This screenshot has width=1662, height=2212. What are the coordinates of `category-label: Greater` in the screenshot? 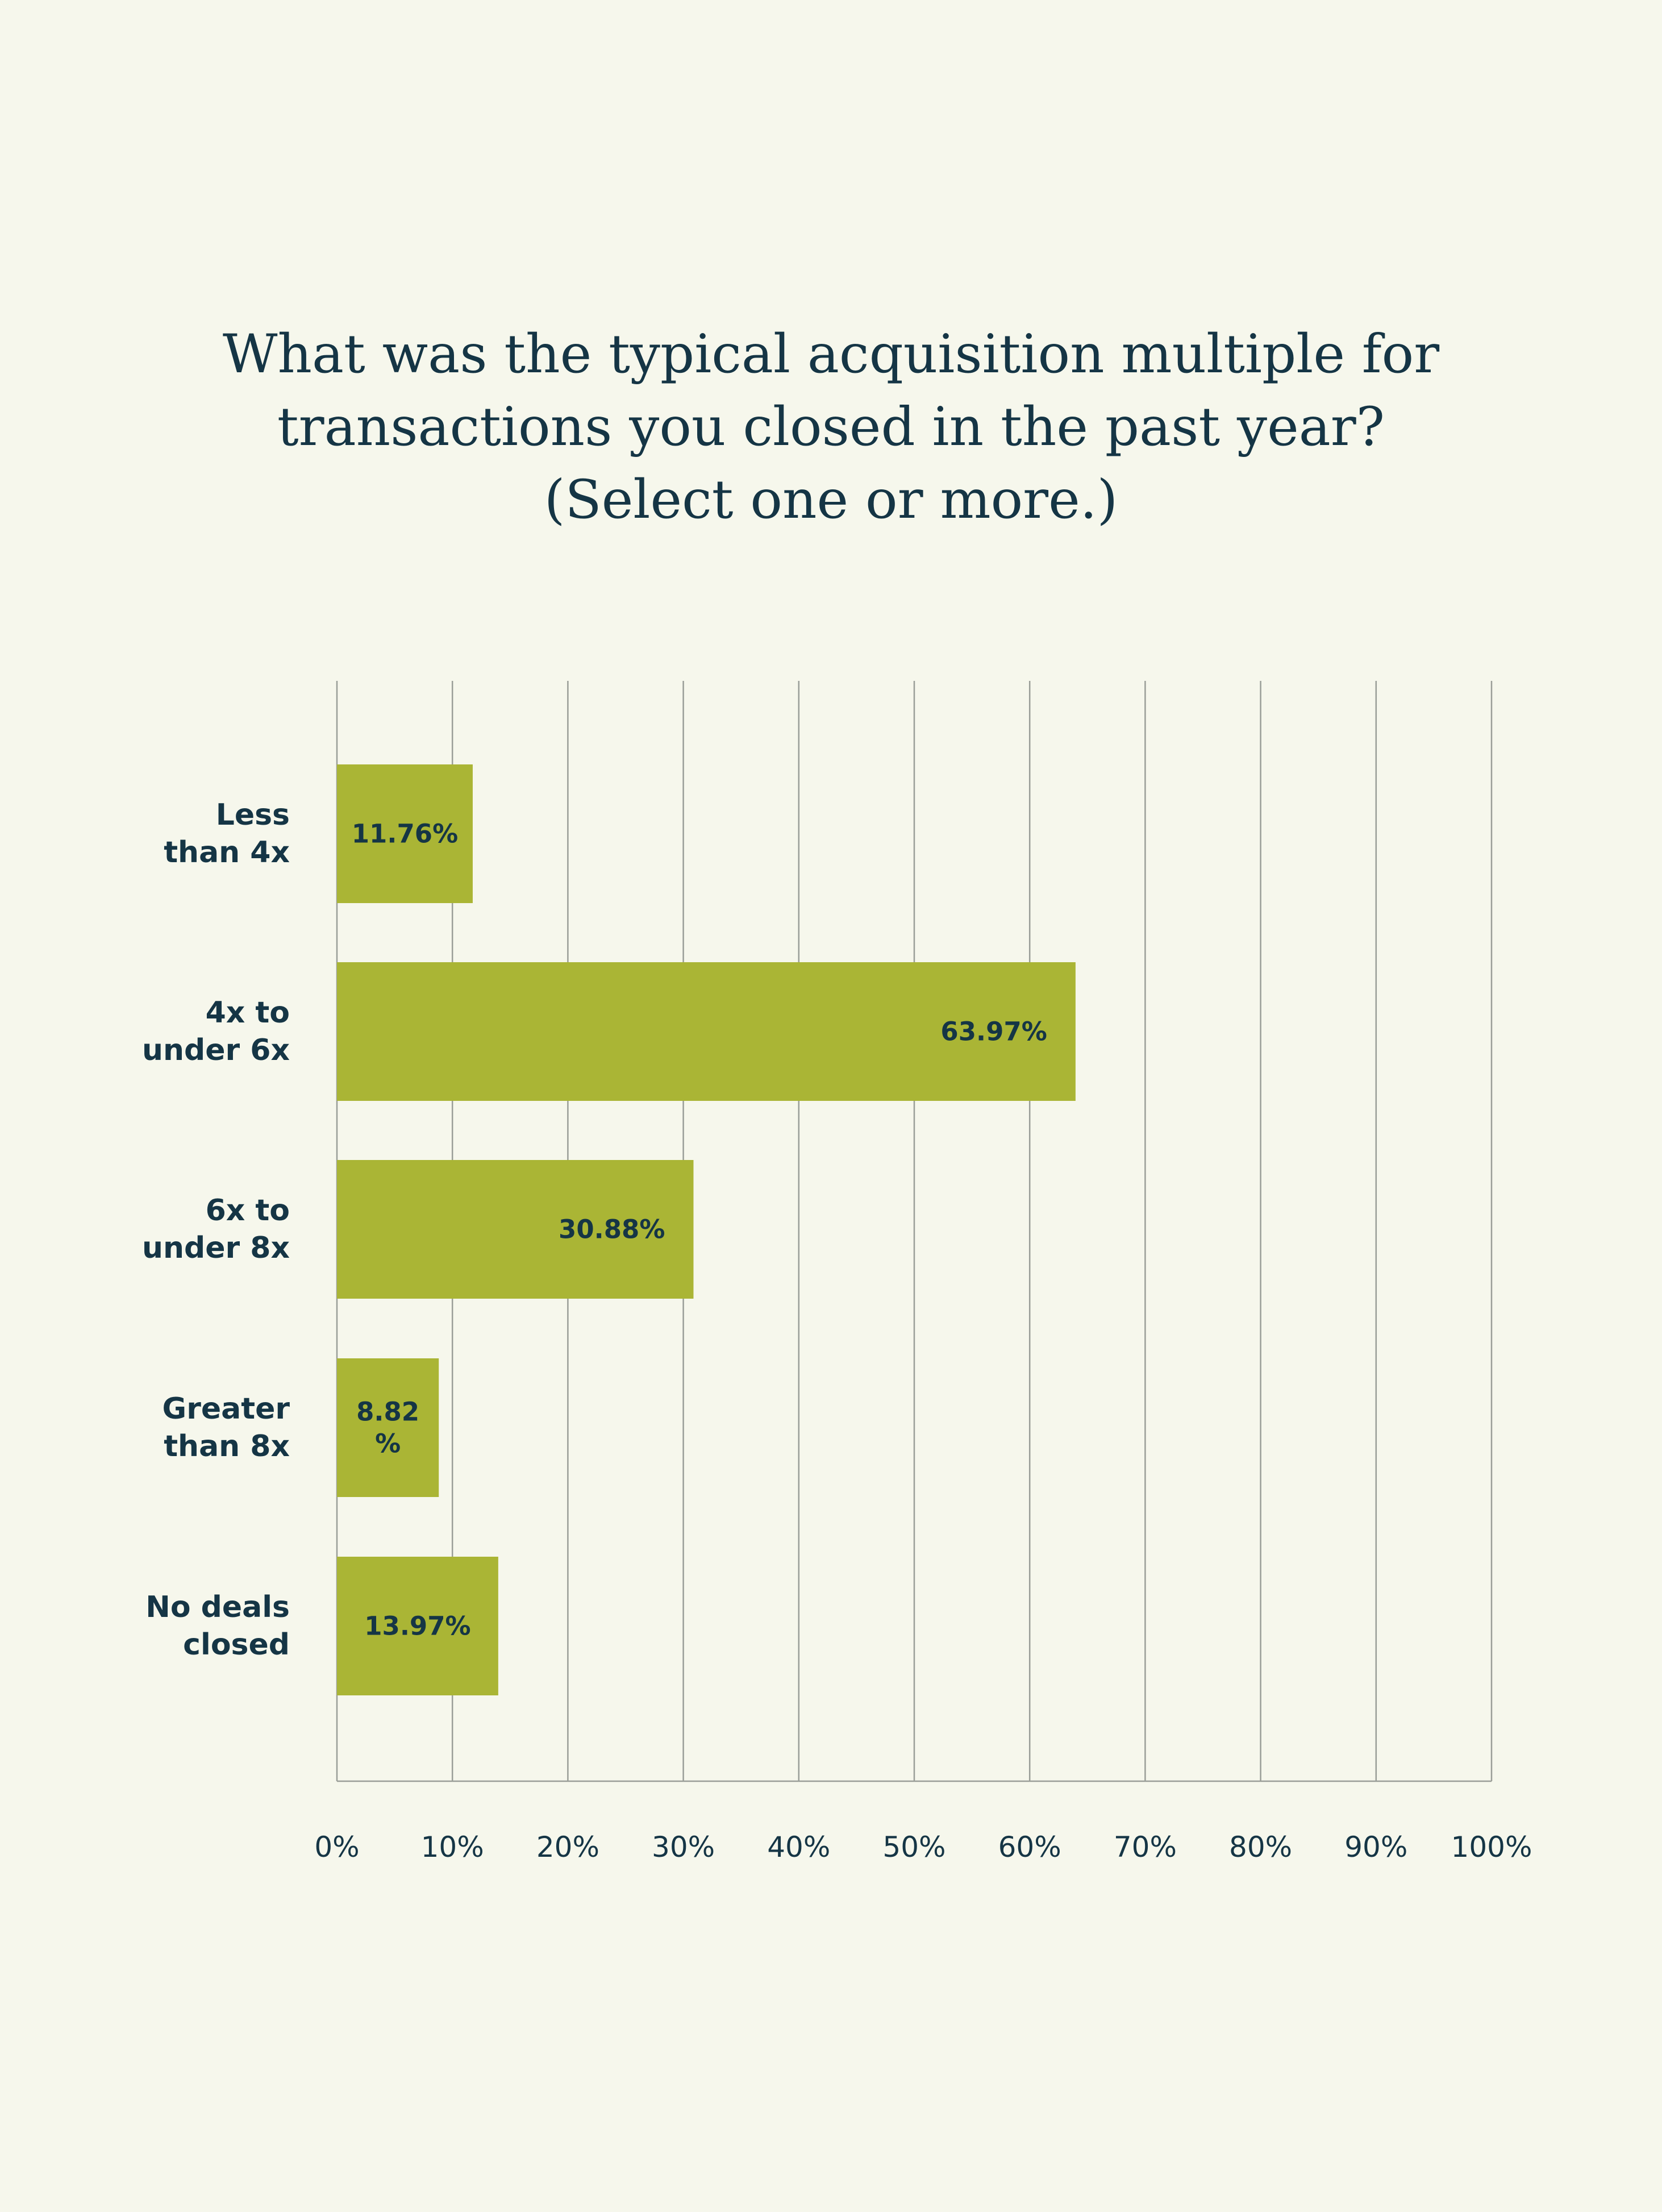 It's located at (226, 1409).